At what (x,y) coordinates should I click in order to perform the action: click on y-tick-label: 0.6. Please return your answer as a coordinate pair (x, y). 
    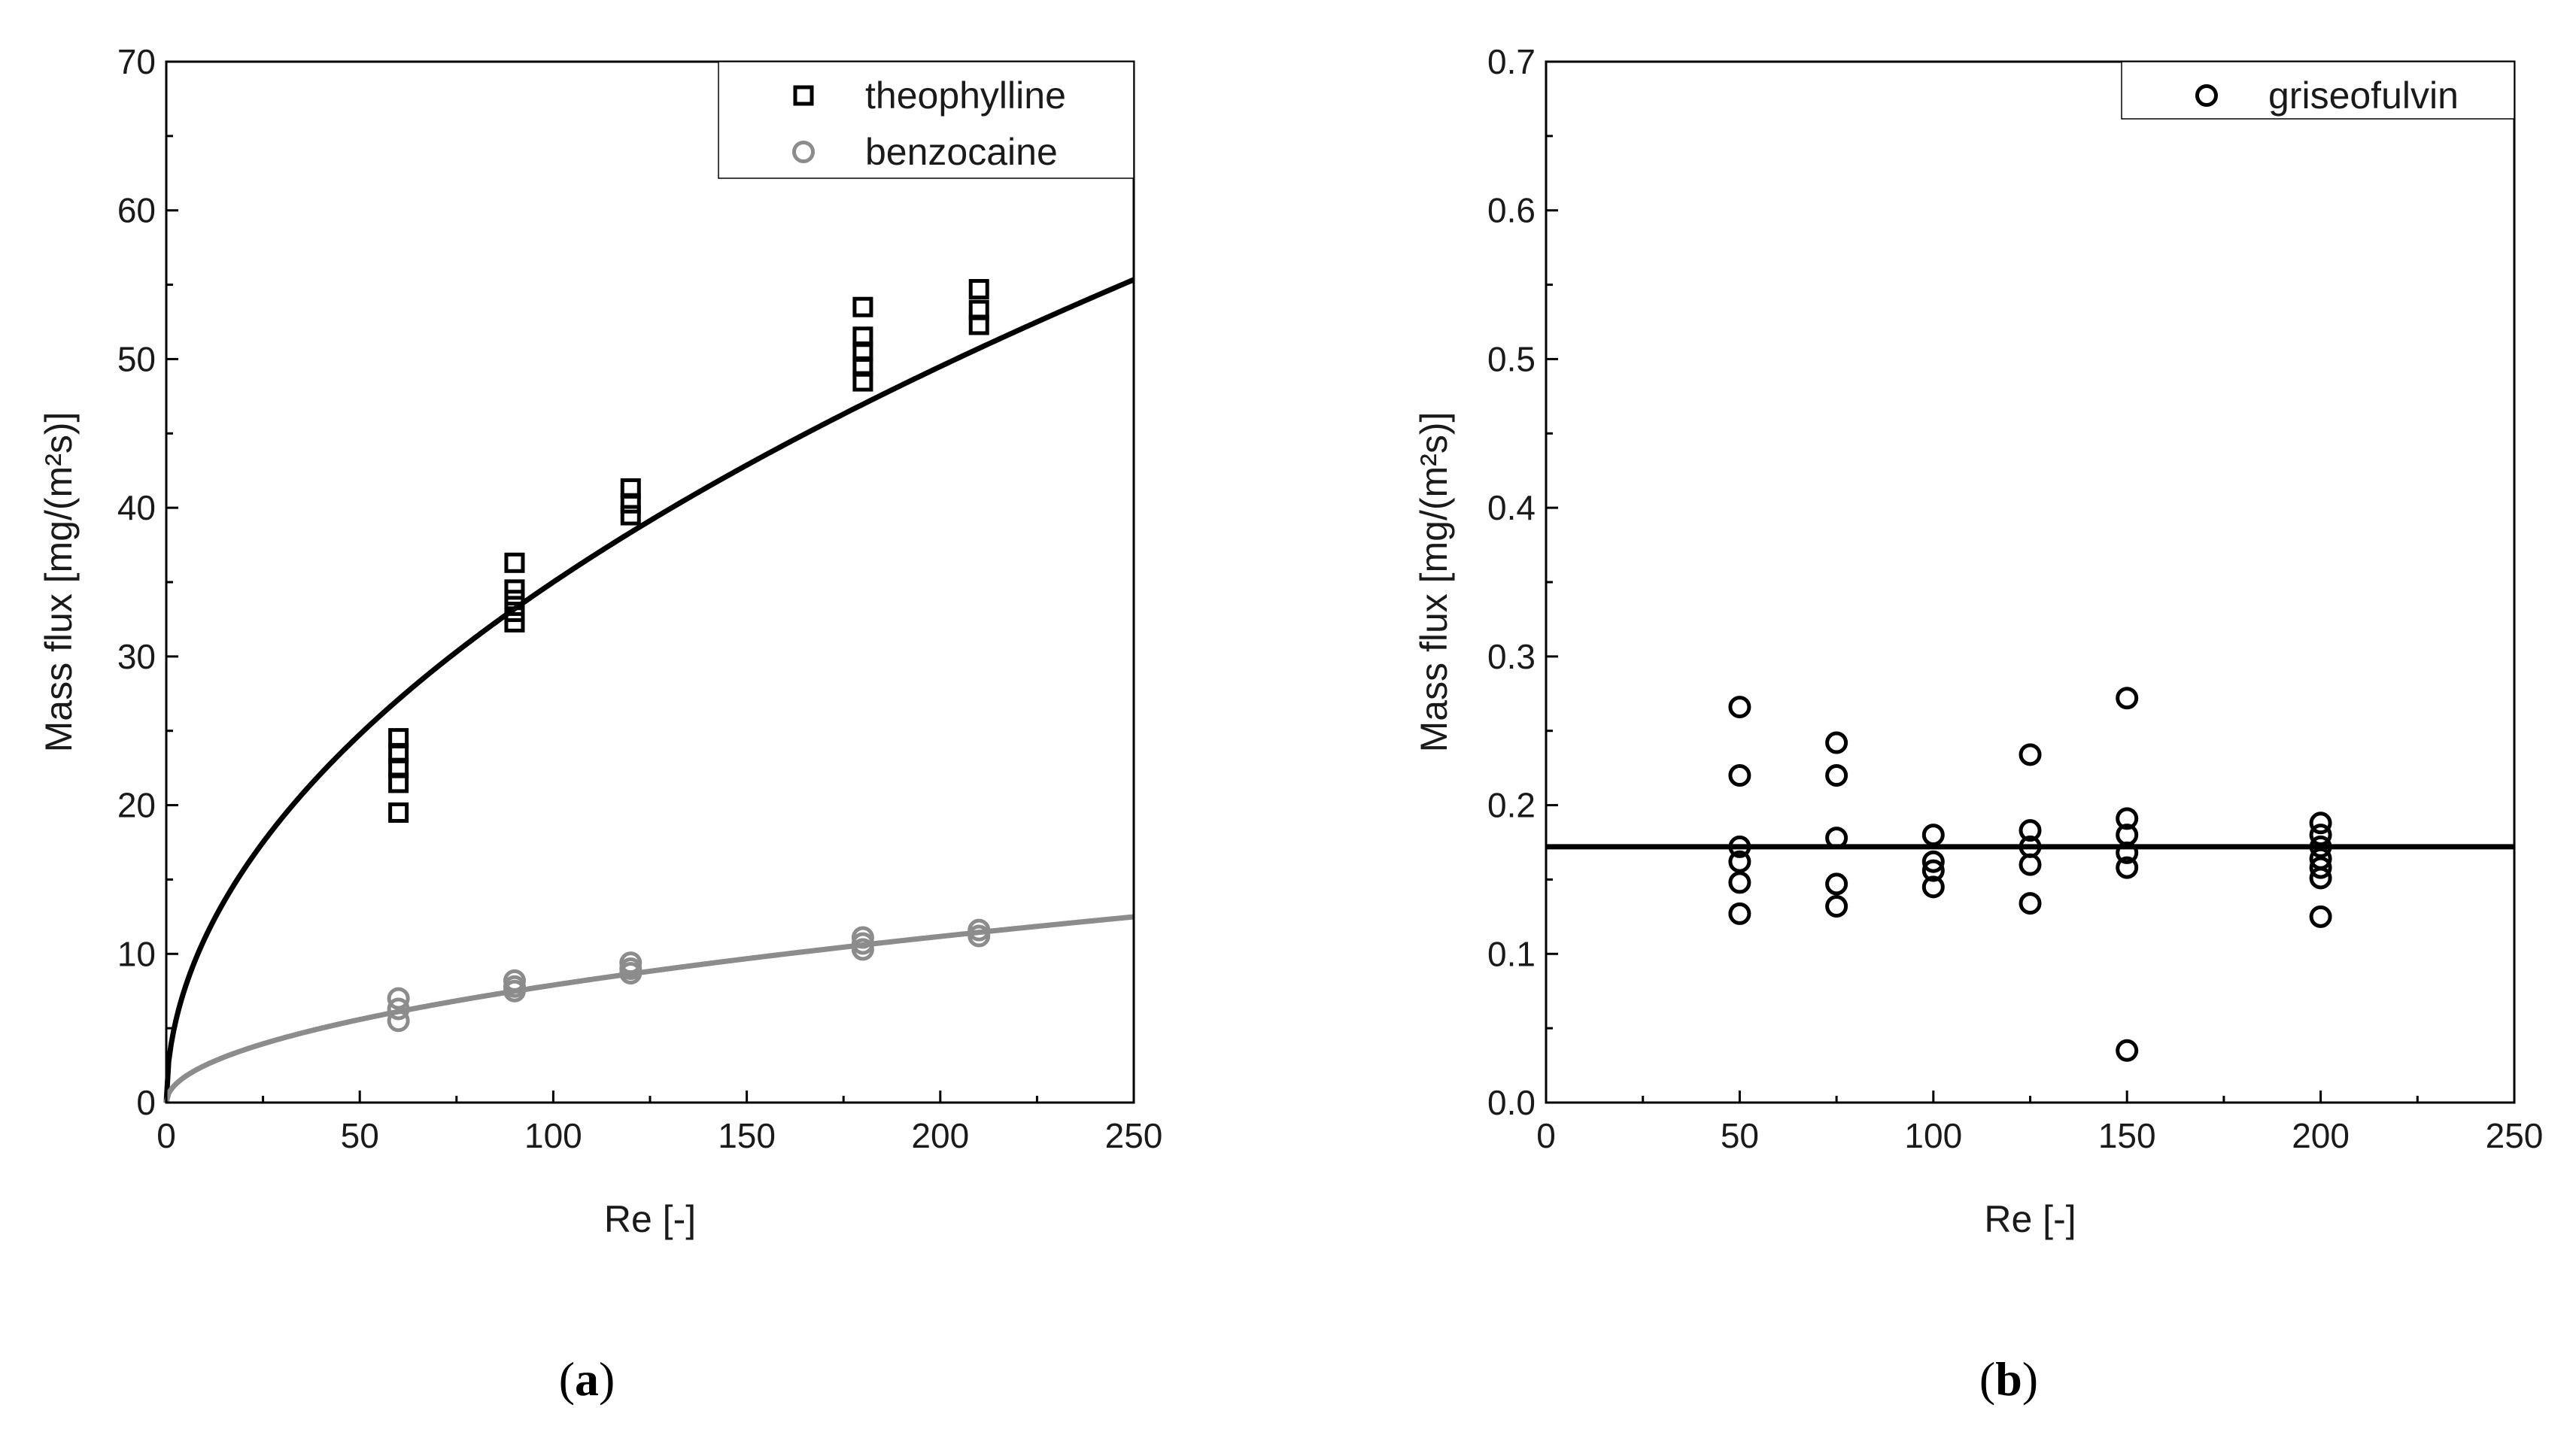
    Looking at the image, I should click on (1512, 210).